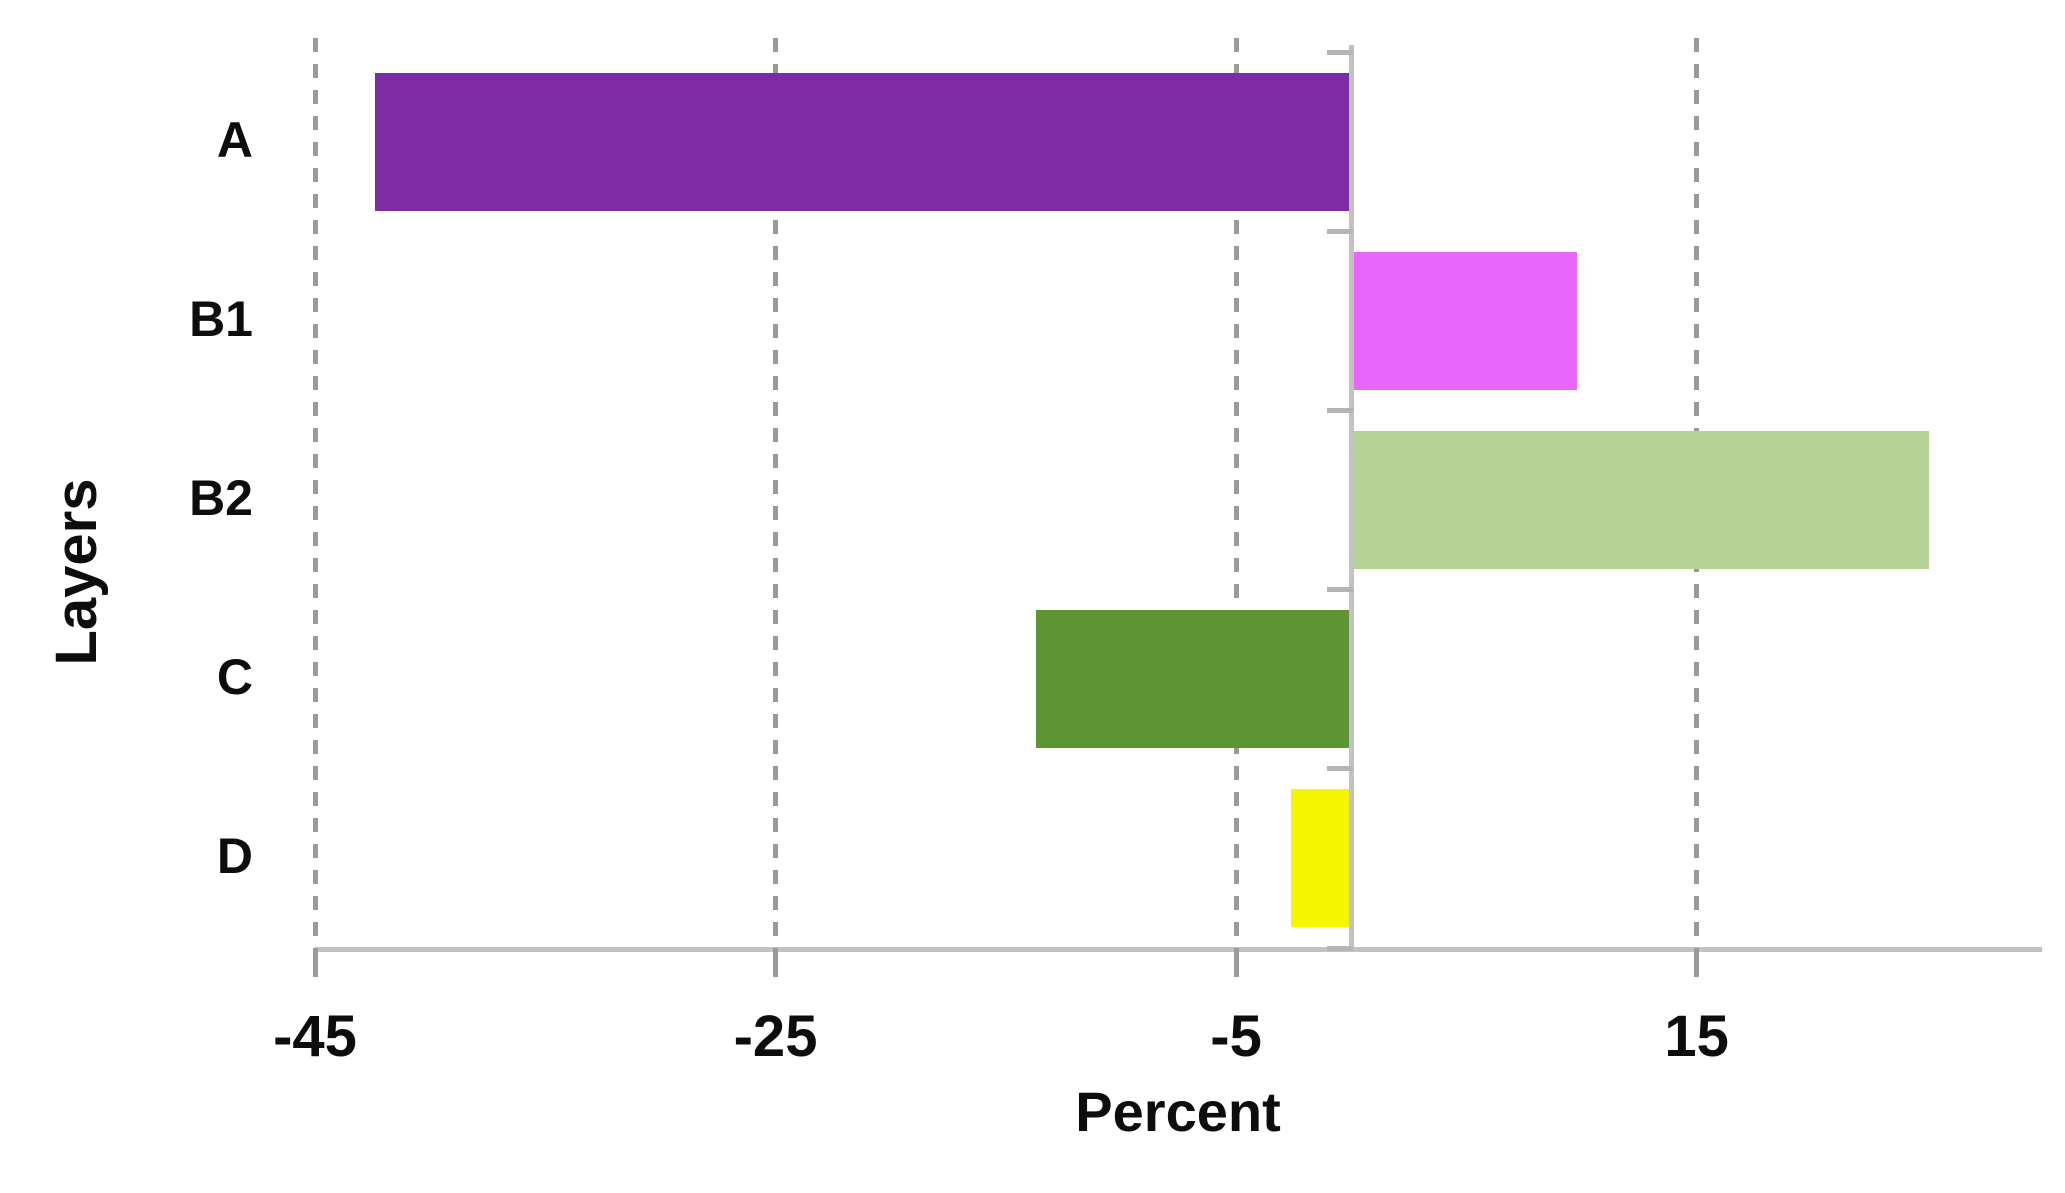 The width and height of the screenshot is (2065, 1193). What do you see at coordinates (315, 962) in the screenshot?
I see `x-tick-neg45` at bounding box center [315, 962].